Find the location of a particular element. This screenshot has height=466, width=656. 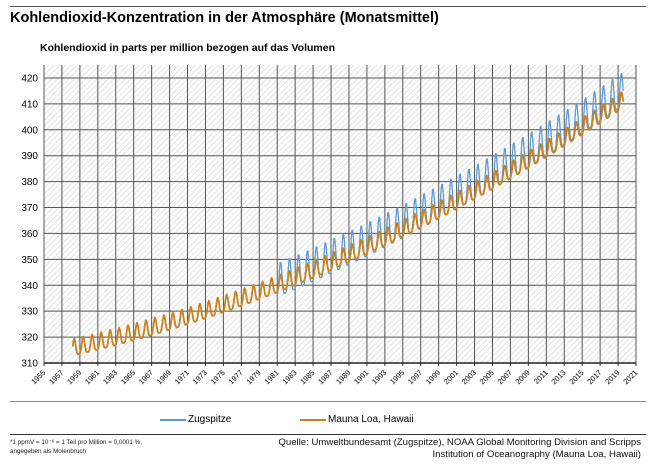

x-tick-label: 1991 is located at coordinates (361, 377).